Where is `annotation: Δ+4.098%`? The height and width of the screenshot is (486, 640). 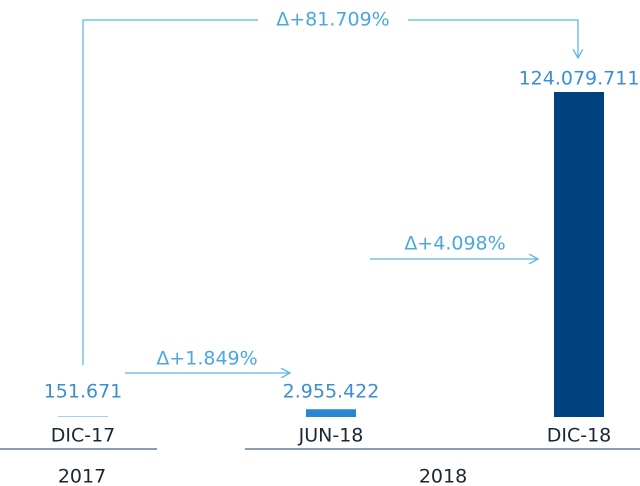
annotation: Δ+4.098% is located at coordinates (454, 244).